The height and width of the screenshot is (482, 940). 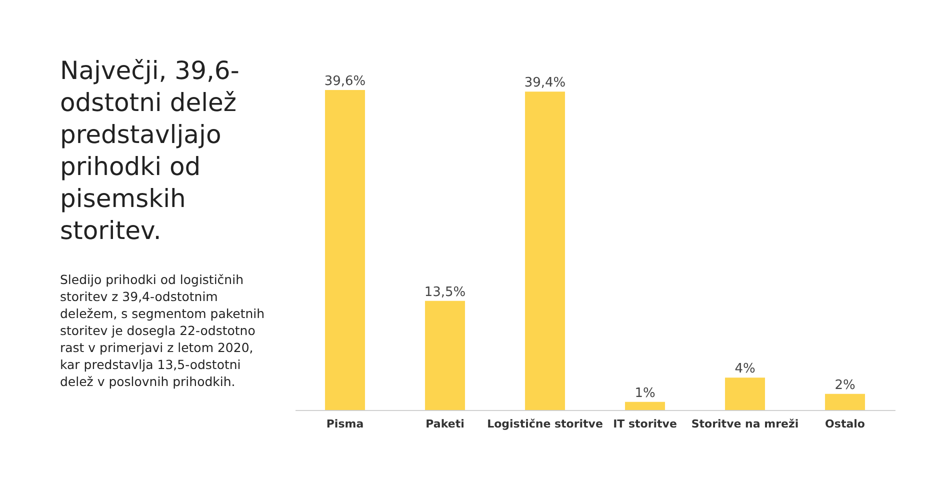 I want to click on x-tick-label: Pisma, so click(x=345, y=424).